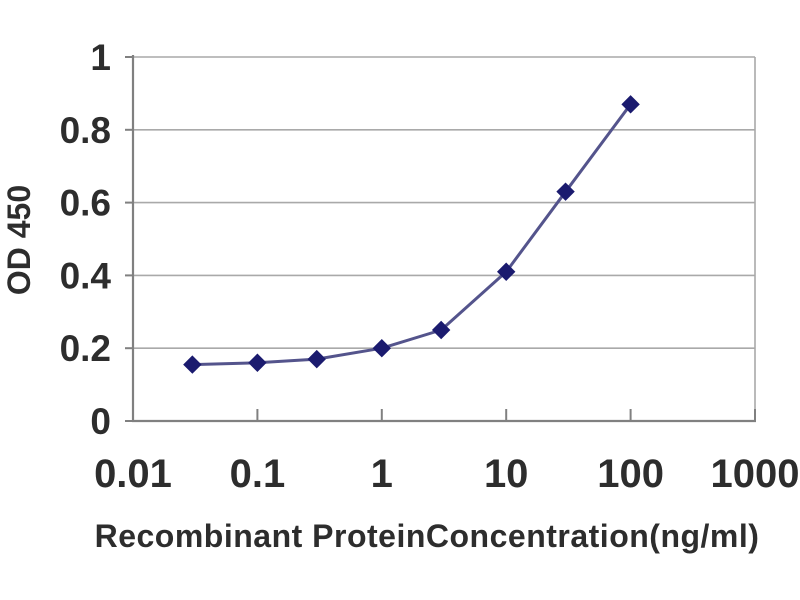 This screenshot has height=600, width=800. I want to click on x-axis-tick-labels: 0.01 0.1 1 10 100 1000, so click(446, 474).